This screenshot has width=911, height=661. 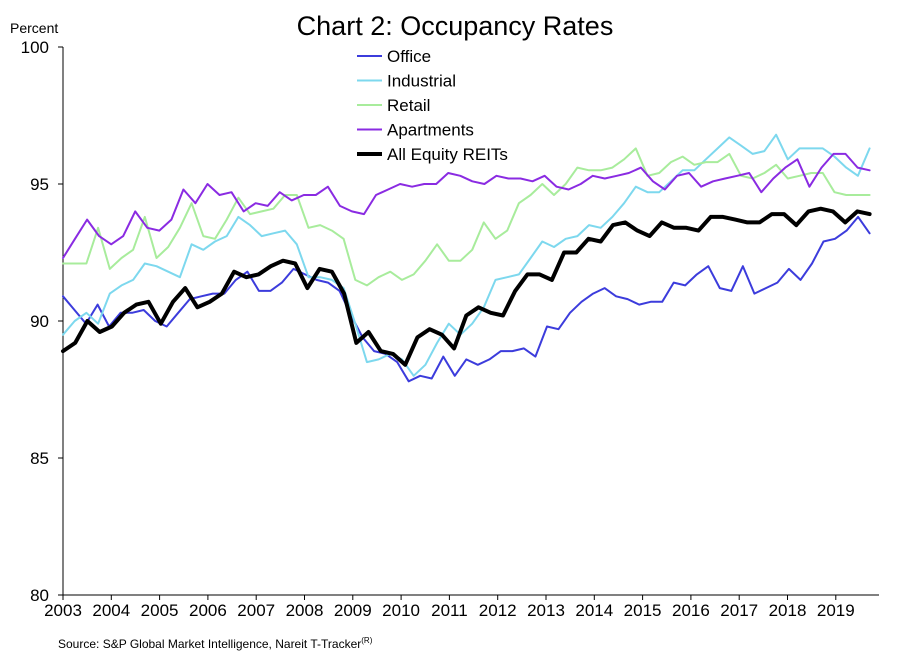 I want to click on series-line-apartments, so click(x=466, y=205).